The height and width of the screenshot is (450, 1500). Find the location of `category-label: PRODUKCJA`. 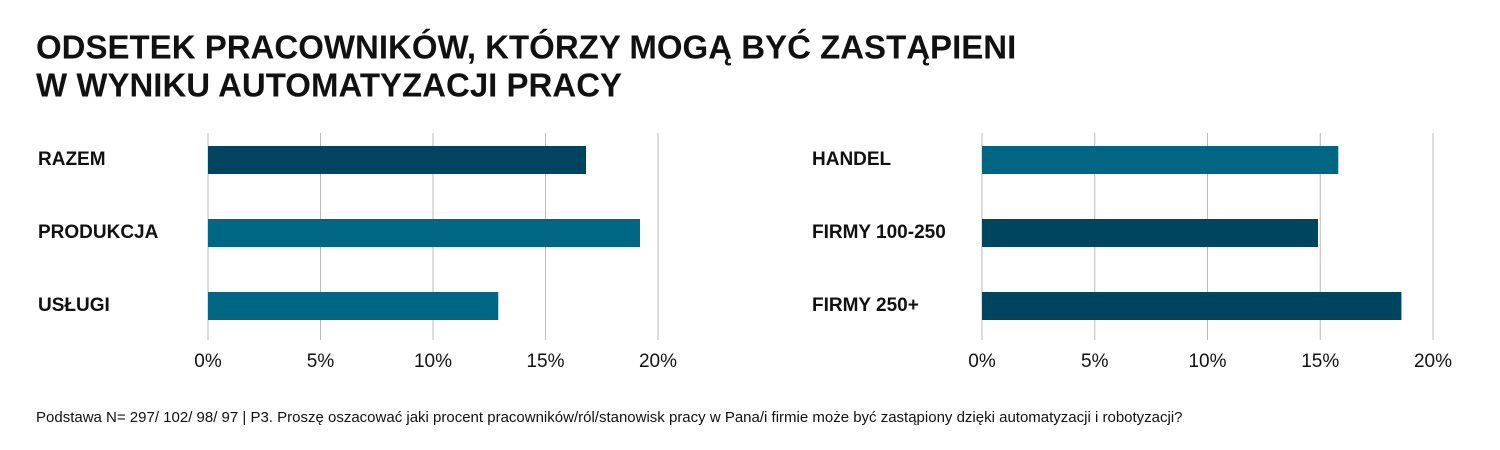

category-label: PRODUKCJA is located at coordinates (98, 232).